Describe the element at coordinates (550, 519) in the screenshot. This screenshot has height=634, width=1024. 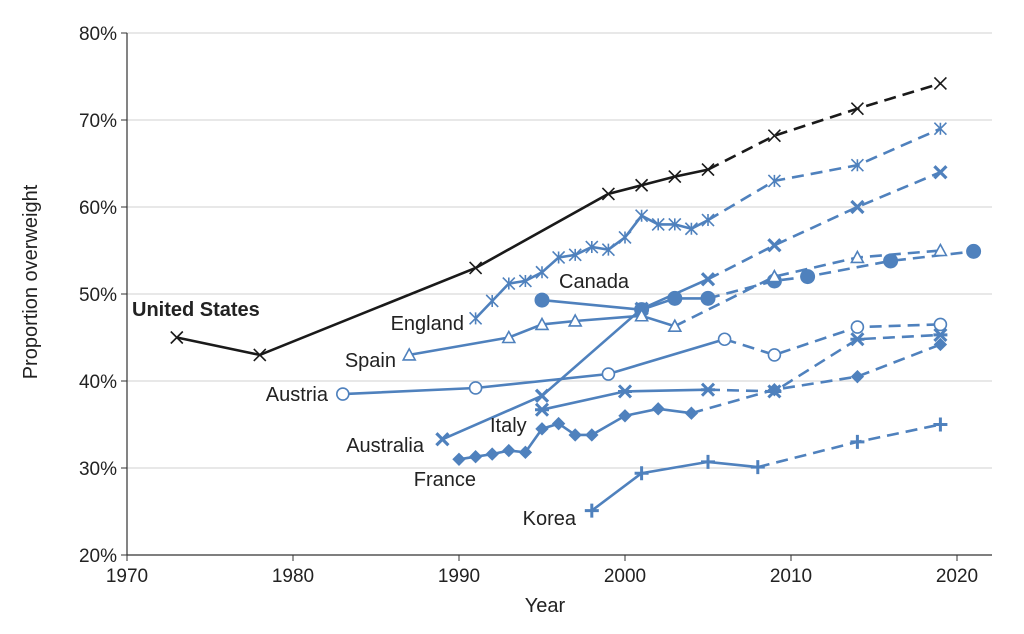
I see `series-label: Korea` at that location.